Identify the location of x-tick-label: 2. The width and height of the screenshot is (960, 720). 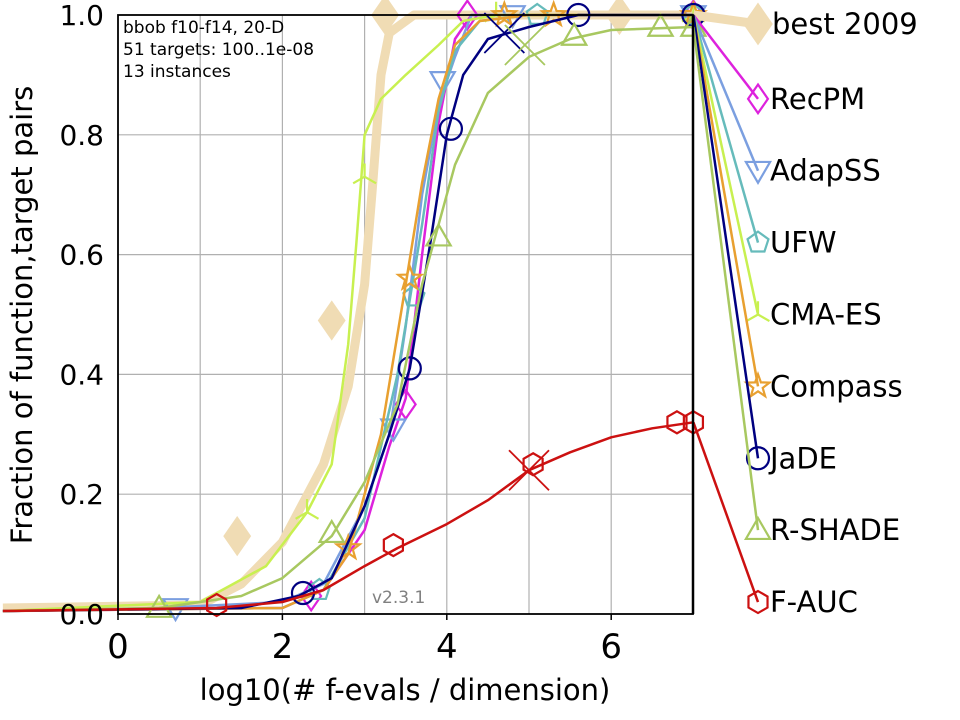
(283, 647).